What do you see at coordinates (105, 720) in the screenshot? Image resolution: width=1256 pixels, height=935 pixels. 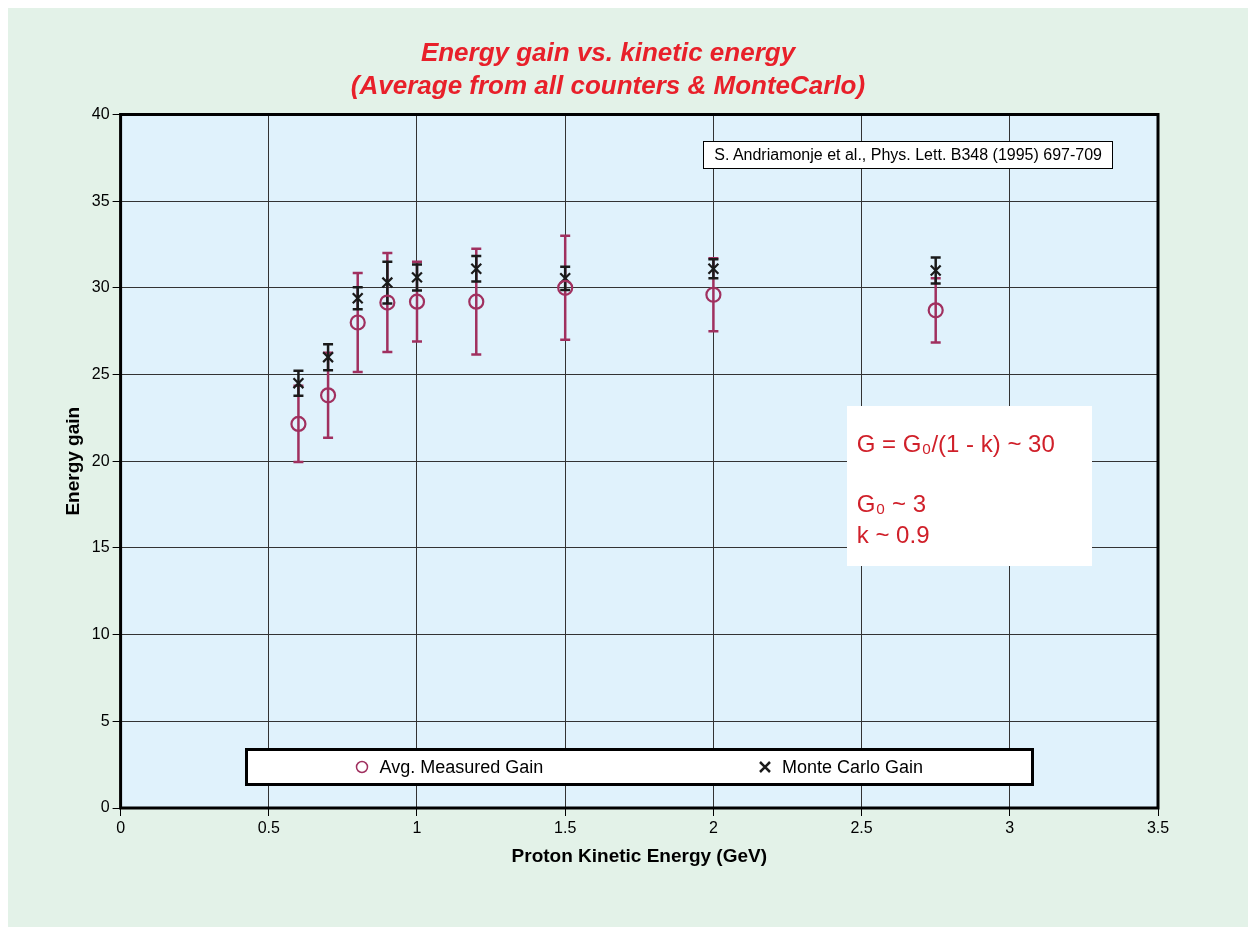 I see `y-tick-label: 5` at bounding box center [105, 720].